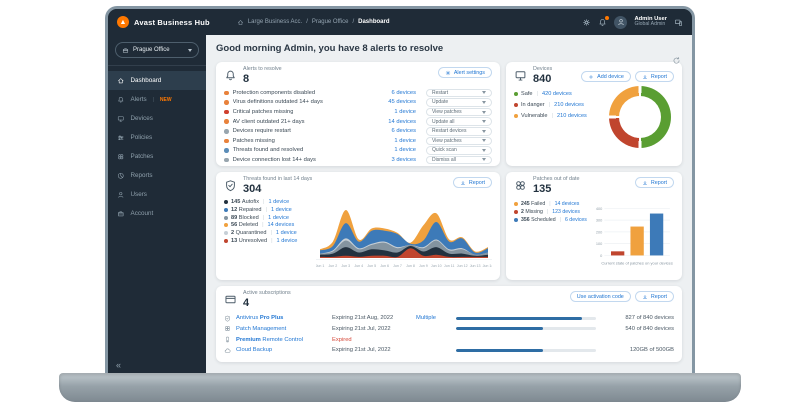  Describe the element at coordinates (245, 225) in the screenshot. I see `legend-label: 56 Deleted` at that location.